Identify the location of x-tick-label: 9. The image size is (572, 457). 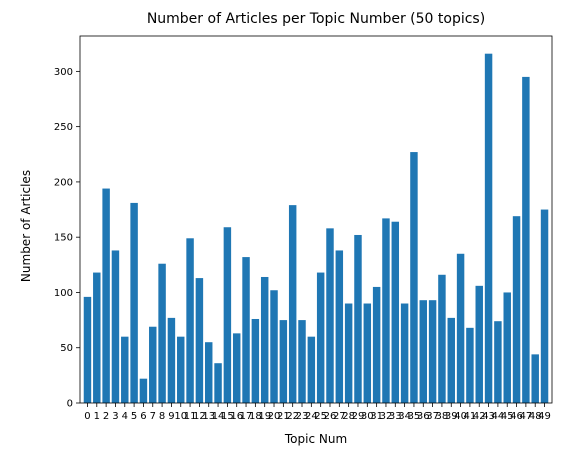
(171, 416).